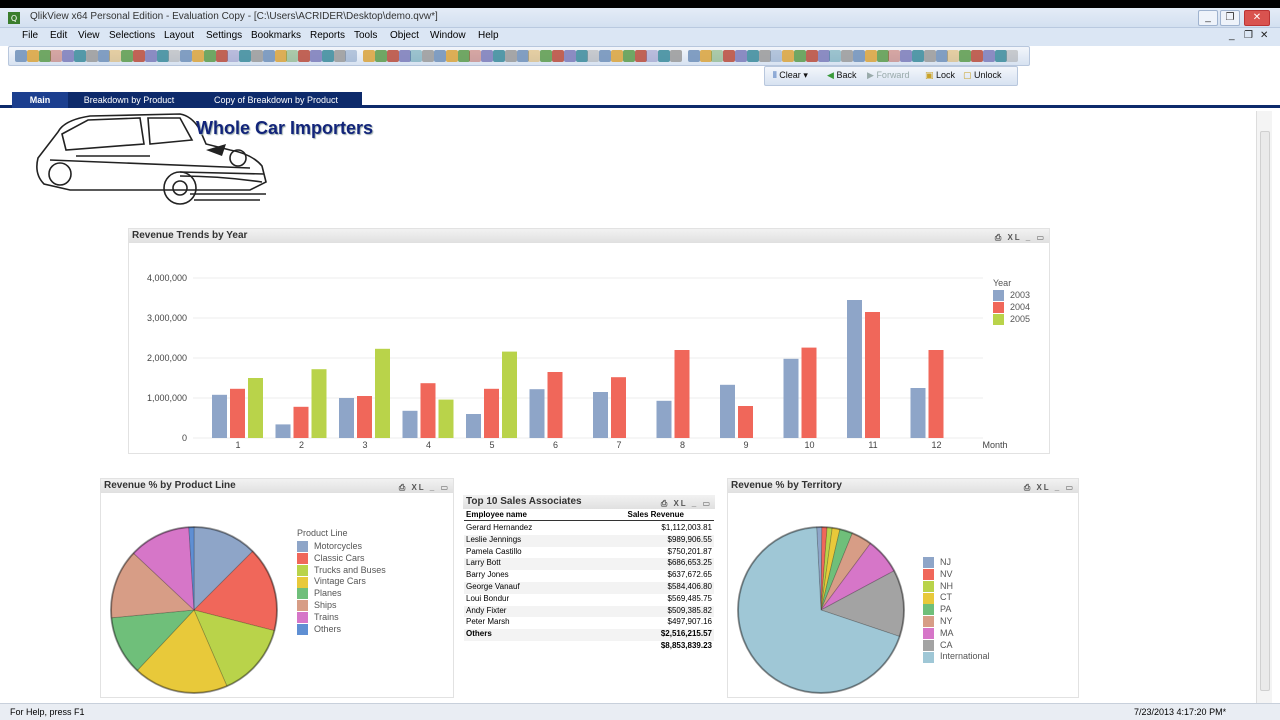 This screenshot has width=1280, height=720. I want to click on legend-item-ships: Ships, so click(317, 606).